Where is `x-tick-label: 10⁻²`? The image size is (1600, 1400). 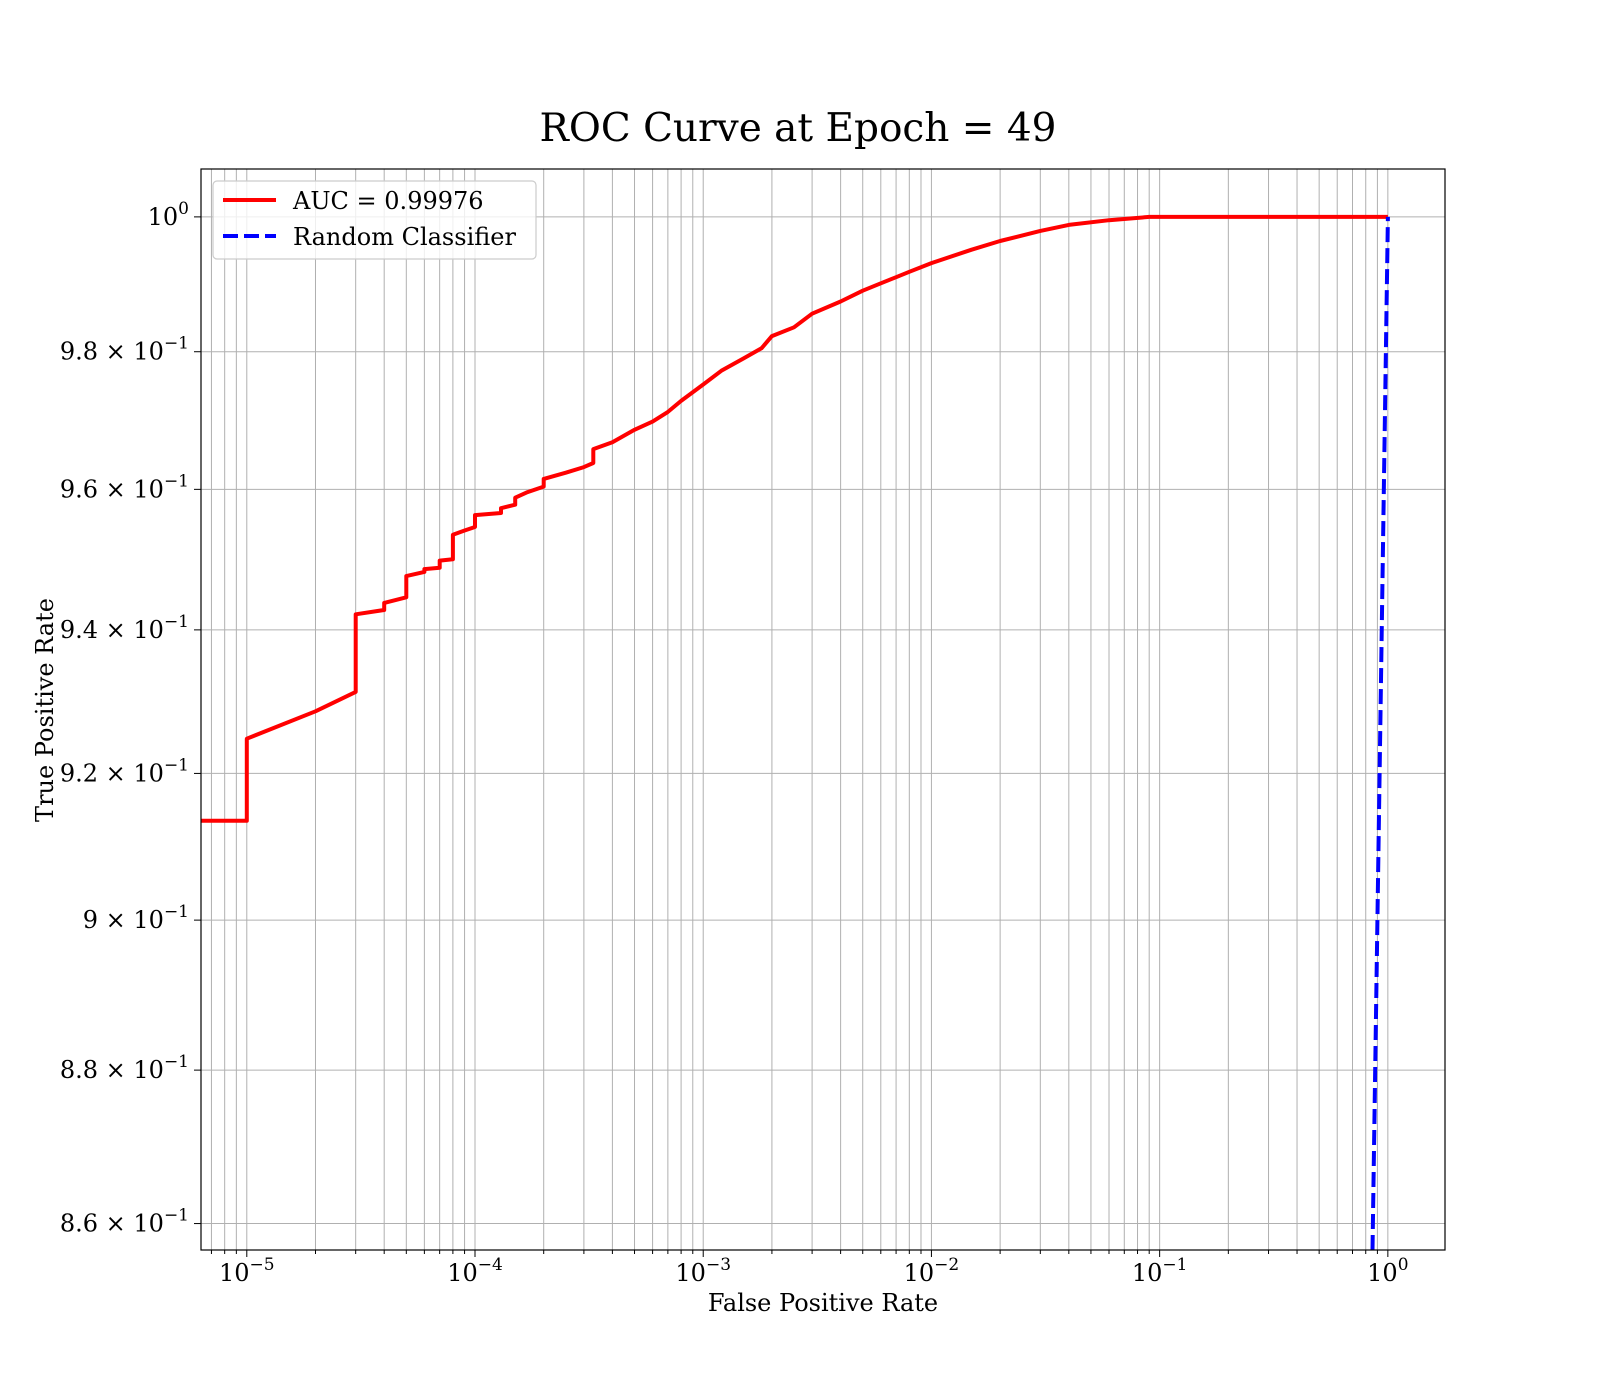
x-tick-label: 10⁻² is located at coordinates (932, 1271).